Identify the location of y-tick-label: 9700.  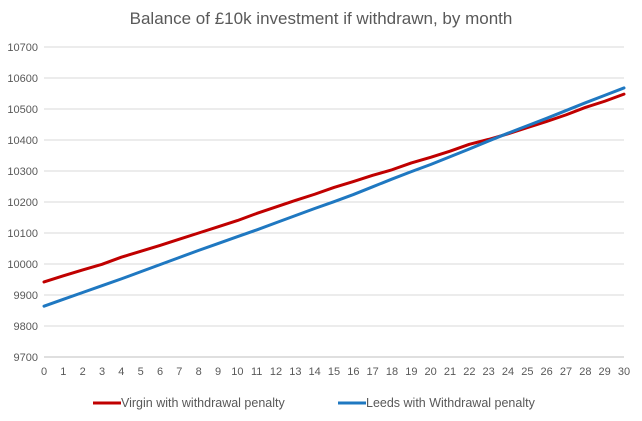
(26, 358).